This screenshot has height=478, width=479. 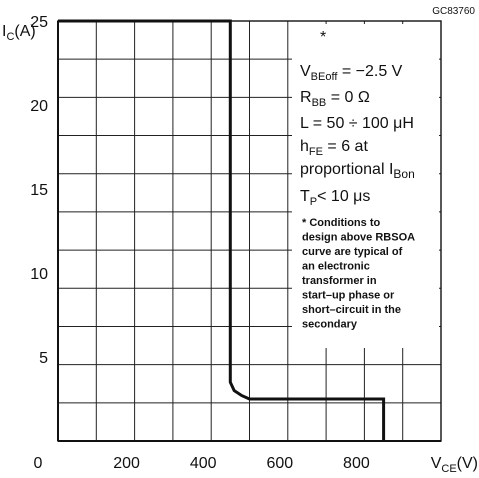 I want to click on condition-line: start–up phase or, so click(x=348, y=296).